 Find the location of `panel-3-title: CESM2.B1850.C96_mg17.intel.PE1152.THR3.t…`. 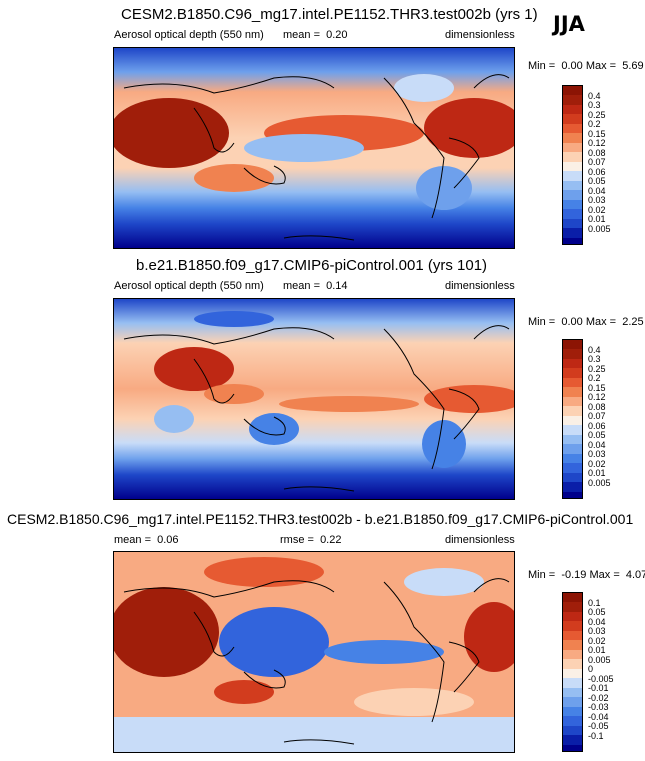

panel-3-title: CESM2.B1850.C96_mg17.intel.PE1152.THR3.t… is located at coordinates (320, 519).